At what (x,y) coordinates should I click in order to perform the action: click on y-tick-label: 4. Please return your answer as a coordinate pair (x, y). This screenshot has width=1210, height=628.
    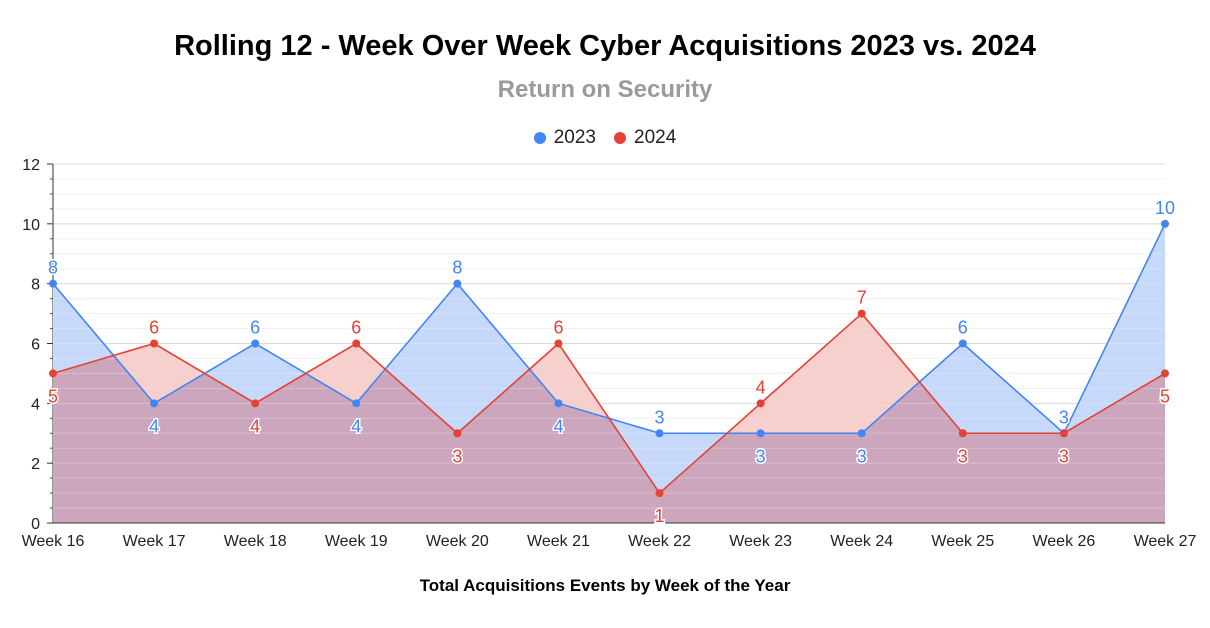
    Looking at the image, I should click on (35, 404).